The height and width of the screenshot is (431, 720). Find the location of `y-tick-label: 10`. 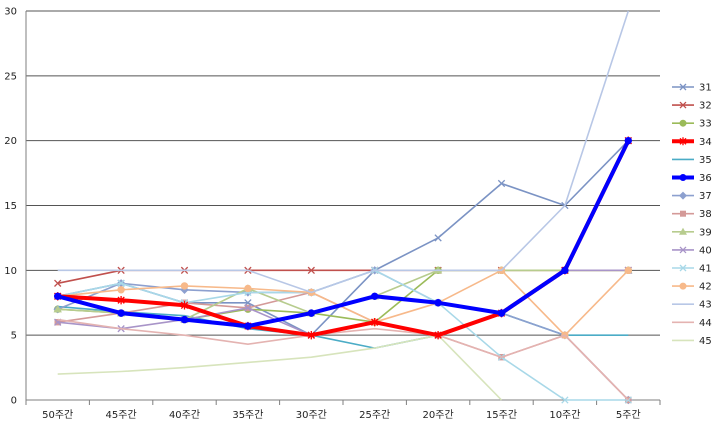

y-tick-label: 10 is located at coordinates (10, 271).